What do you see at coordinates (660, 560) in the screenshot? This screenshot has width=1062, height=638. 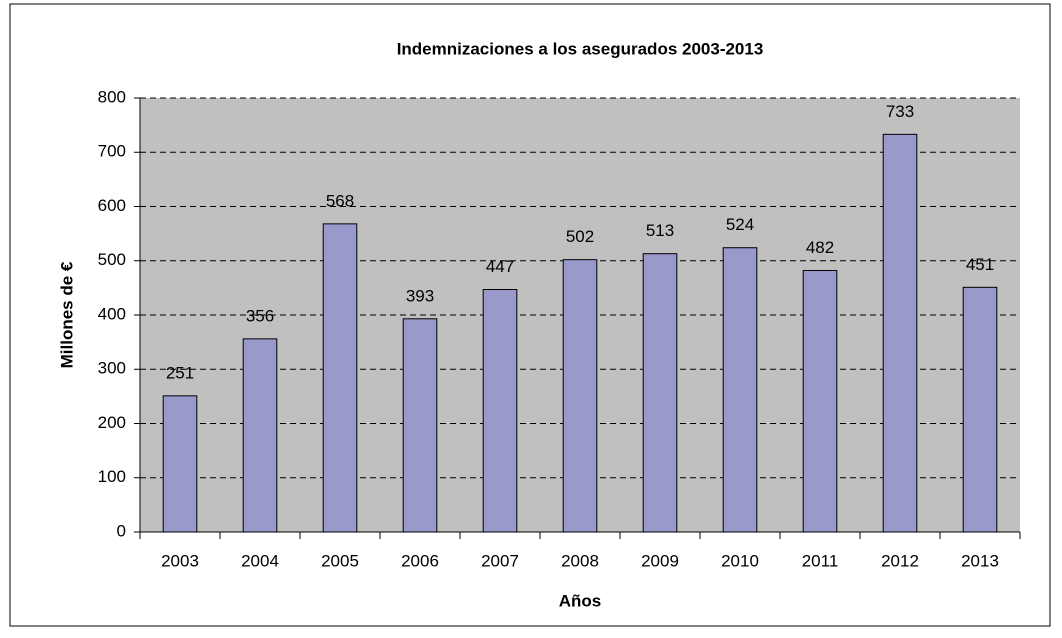 I see `x-tick-label: 2009` at bounding box center [660, 560].